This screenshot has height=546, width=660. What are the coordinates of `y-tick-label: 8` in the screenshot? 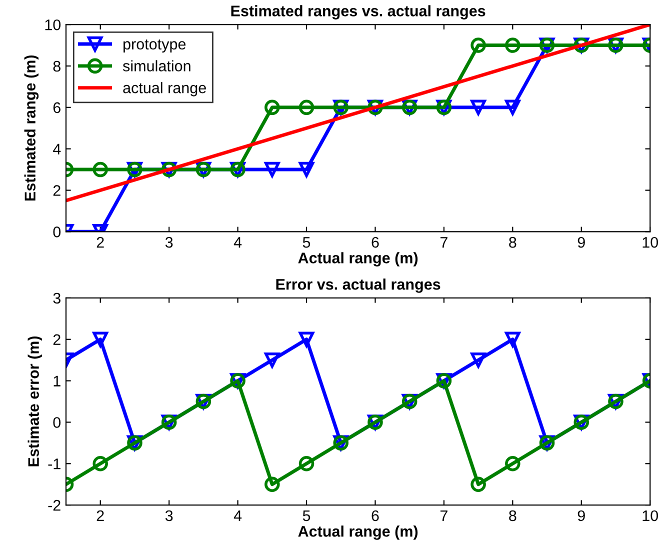 It's located at (56, 66).